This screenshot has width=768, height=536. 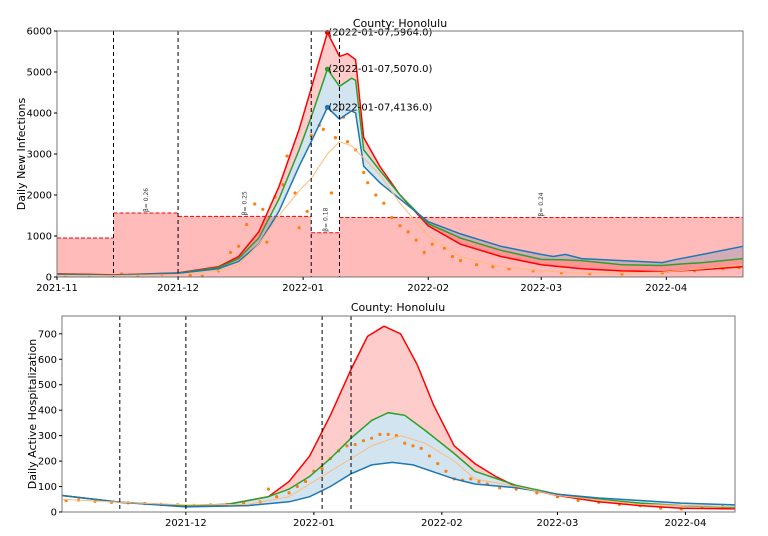 What do you see at coordinates (39, 196) in the screenshot?
I see `y-tick-label: 2000` at bounding box center [39, 196].